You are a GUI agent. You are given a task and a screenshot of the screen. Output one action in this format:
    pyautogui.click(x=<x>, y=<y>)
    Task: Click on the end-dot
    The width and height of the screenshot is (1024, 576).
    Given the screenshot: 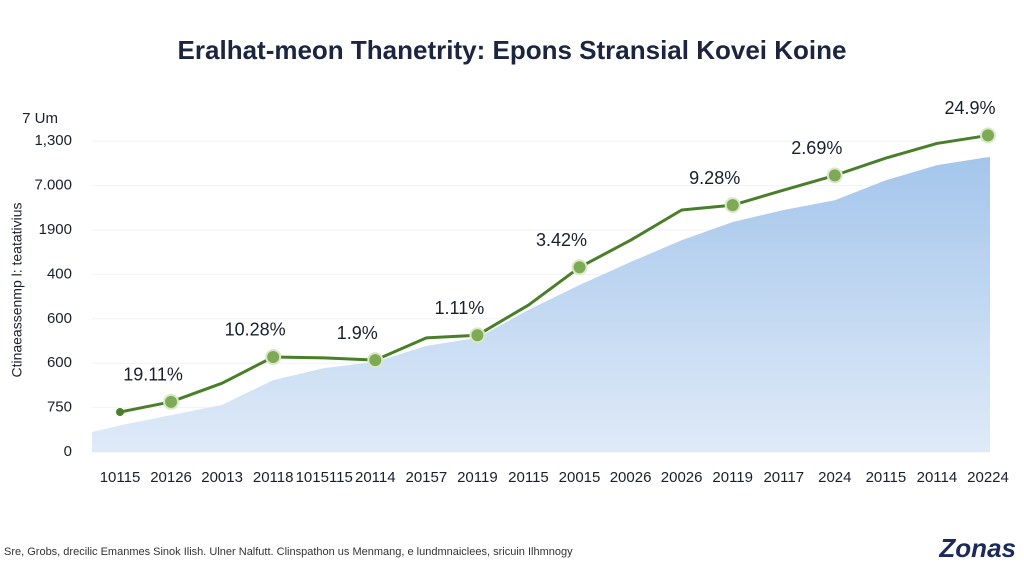 What is the action you would take?
    pyautogui.click(x=120, y=412)
    